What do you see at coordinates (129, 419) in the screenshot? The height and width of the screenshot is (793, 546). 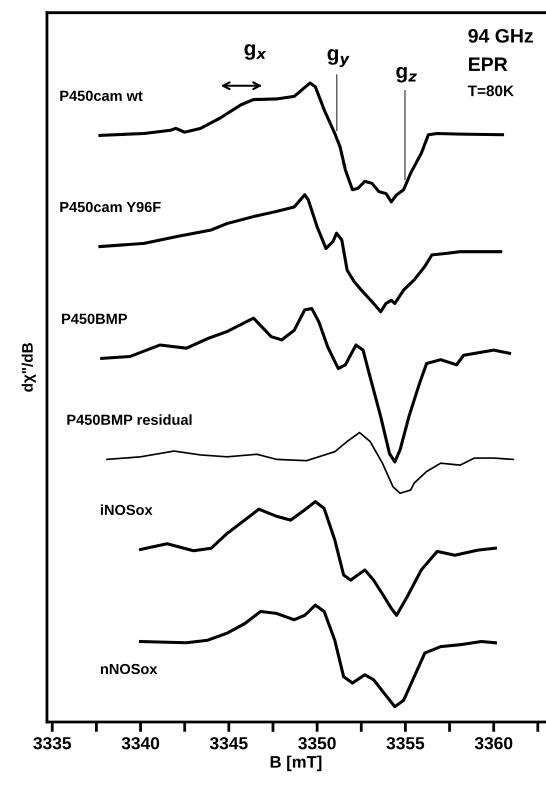 I see `series-label: P450BMP residual` at bounding box center [129, 419].